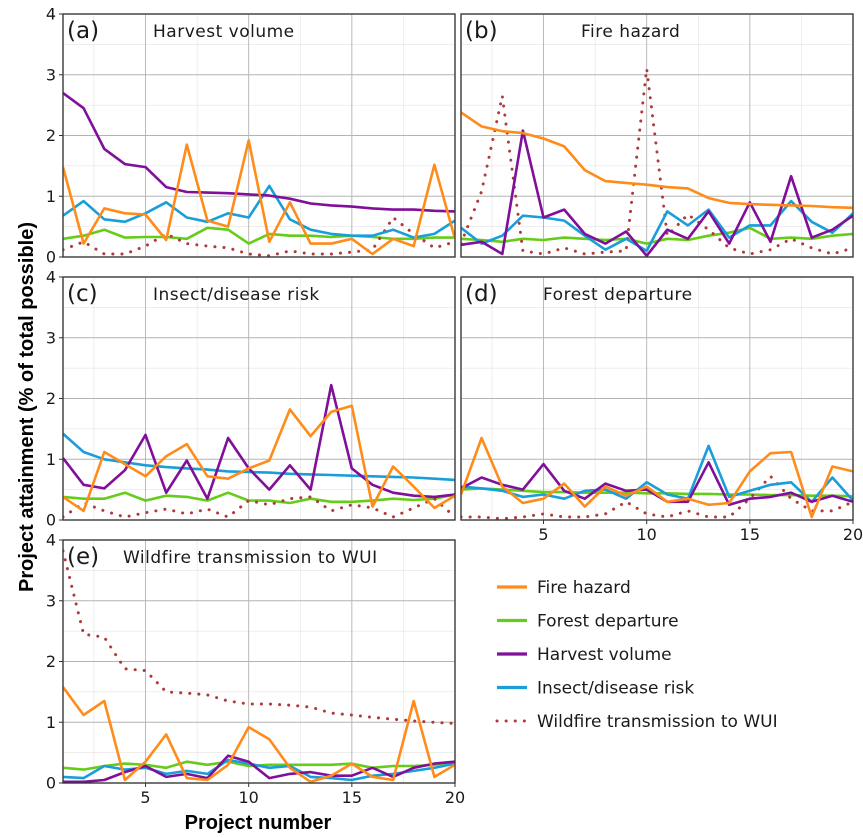  Describe the element at coordinates (250, 558) in the screenshot. I see `panel-title: Wildfire transmission to WUI` at that location.